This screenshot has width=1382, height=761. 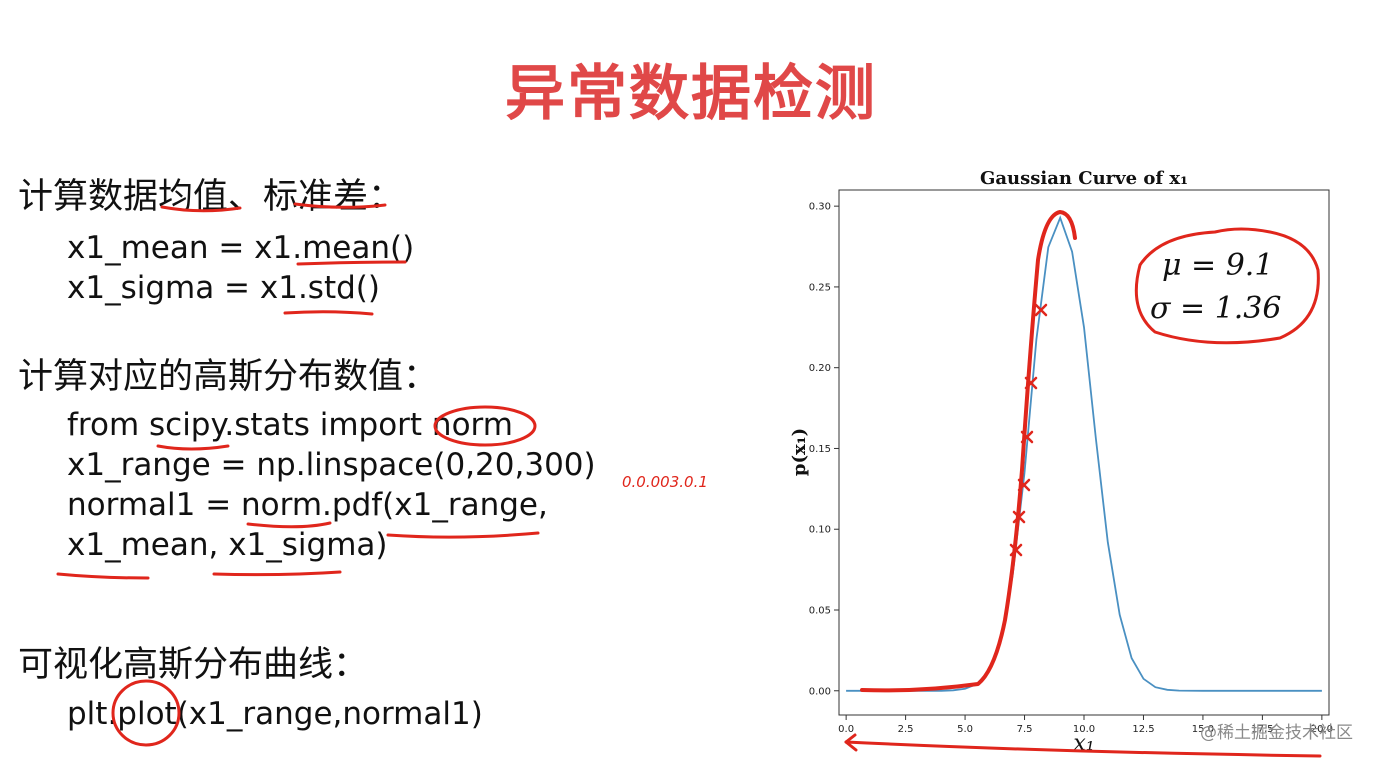 I want to click on annotation-sigma: σ = 1.36, so click(x=1215, y=308).